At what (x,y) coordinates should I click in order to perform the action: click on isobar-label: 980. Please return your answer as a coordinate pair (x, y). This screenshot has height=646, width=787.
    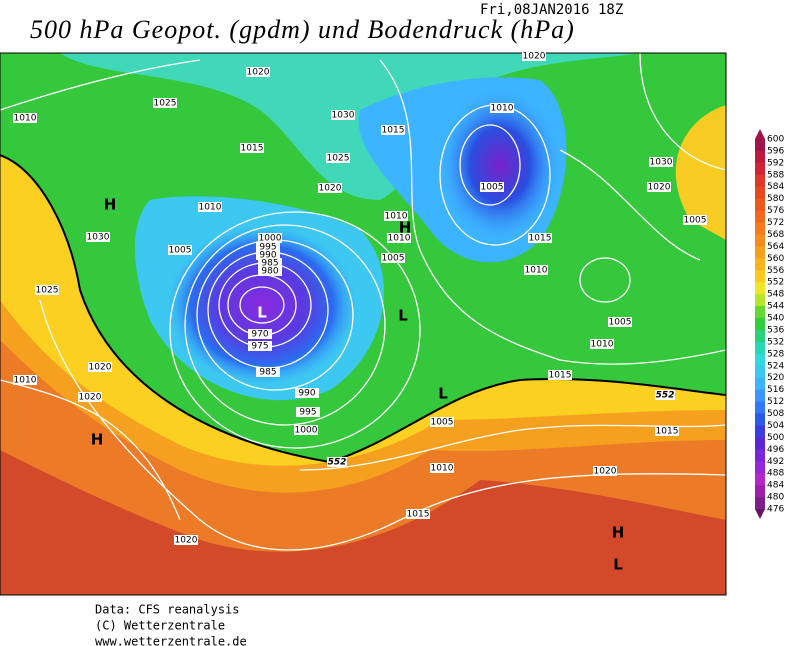
    Looking at the image, I should click on (269, 272).